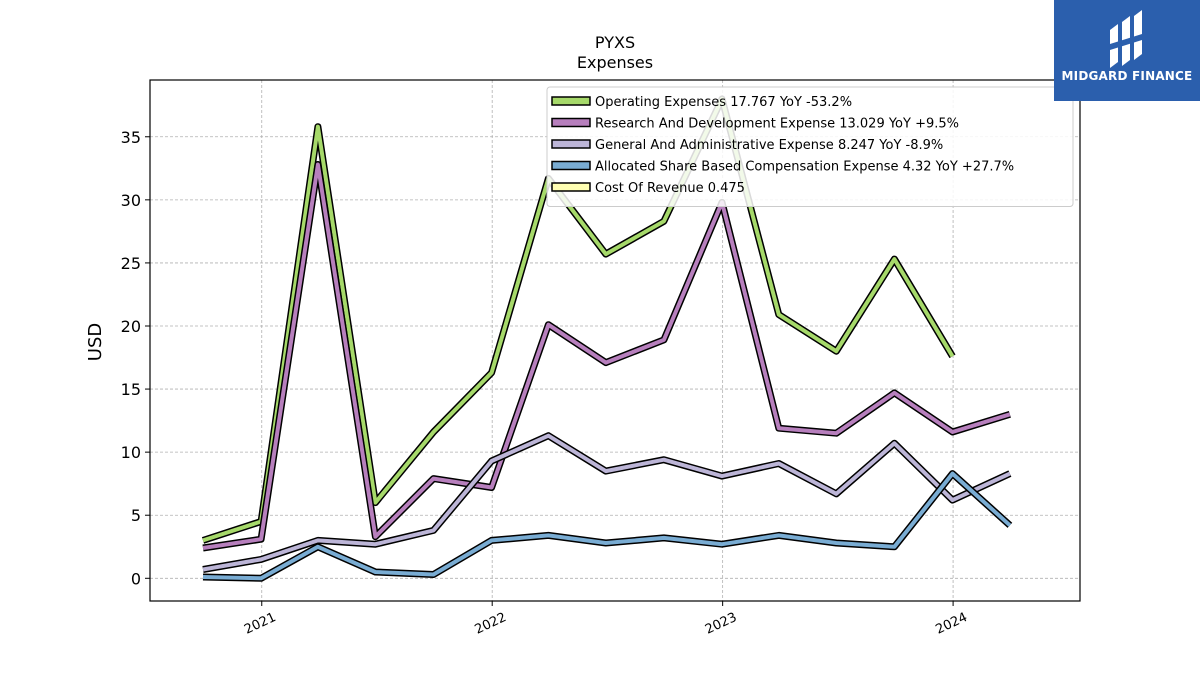  Describe the element at coordinates (721, 624) in the screenshot. I see `x-tick-label: 2023` at that location.